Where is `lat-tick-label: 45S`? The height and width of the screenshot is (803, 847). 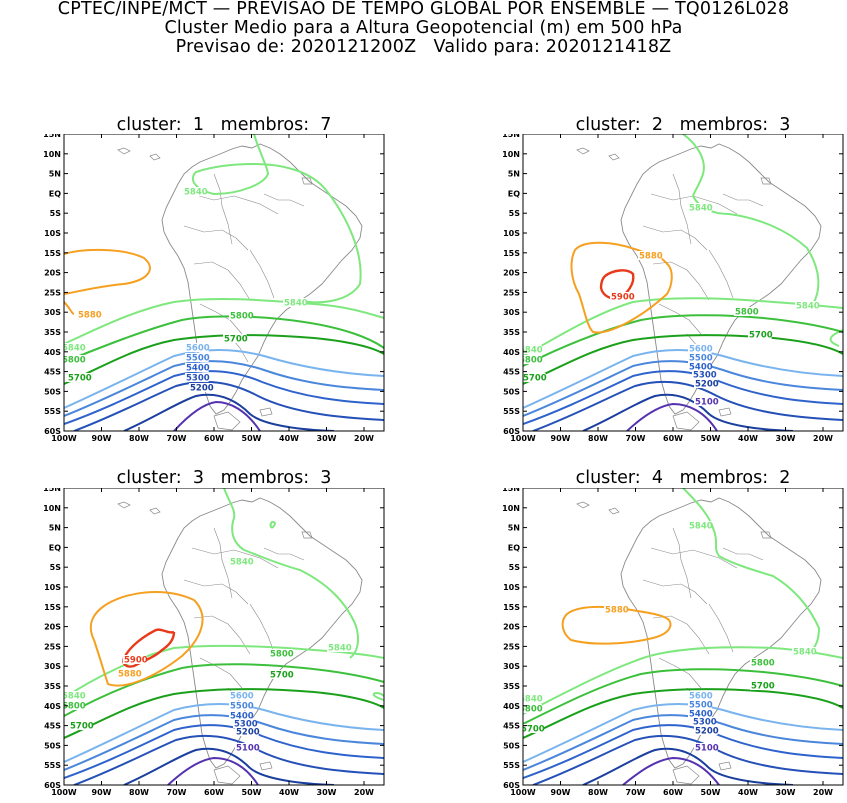
lat-tick-label: 45S is located at coordinates (52, 726).